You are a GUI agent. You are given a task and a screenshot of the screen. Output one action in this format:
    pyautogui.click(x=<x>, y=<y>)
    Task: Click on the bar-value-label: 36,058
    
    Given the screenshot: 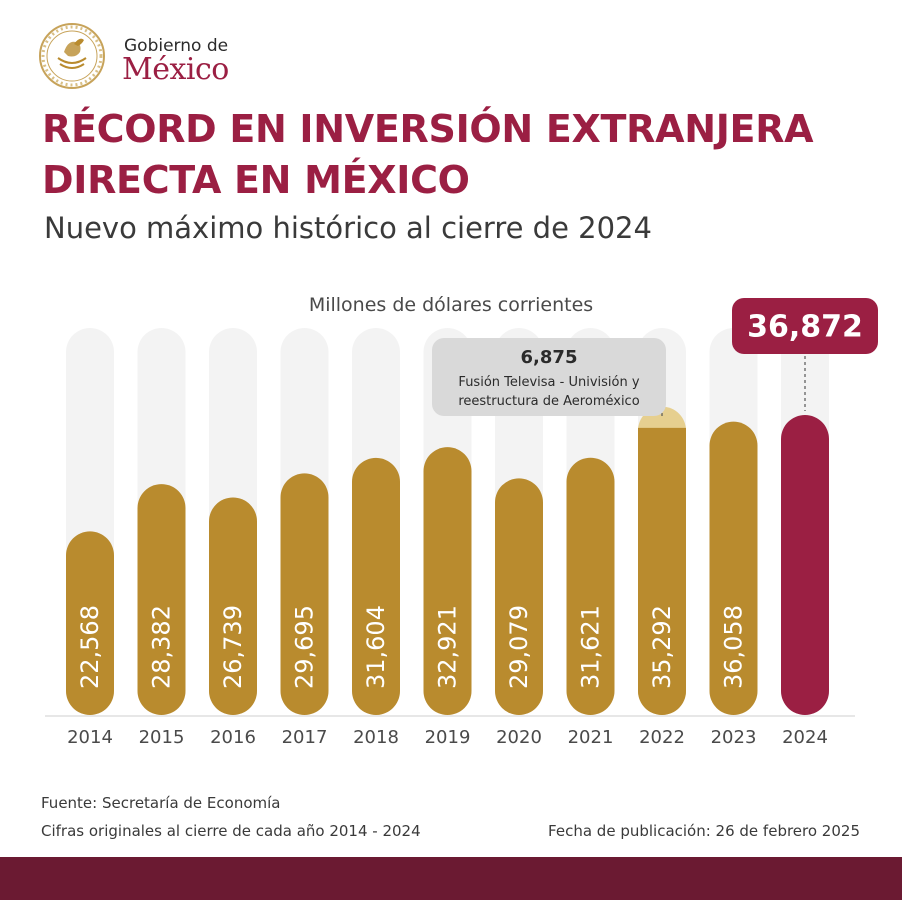 What is the action you would take?
    pyautogui.click(x=734, y=647)
    